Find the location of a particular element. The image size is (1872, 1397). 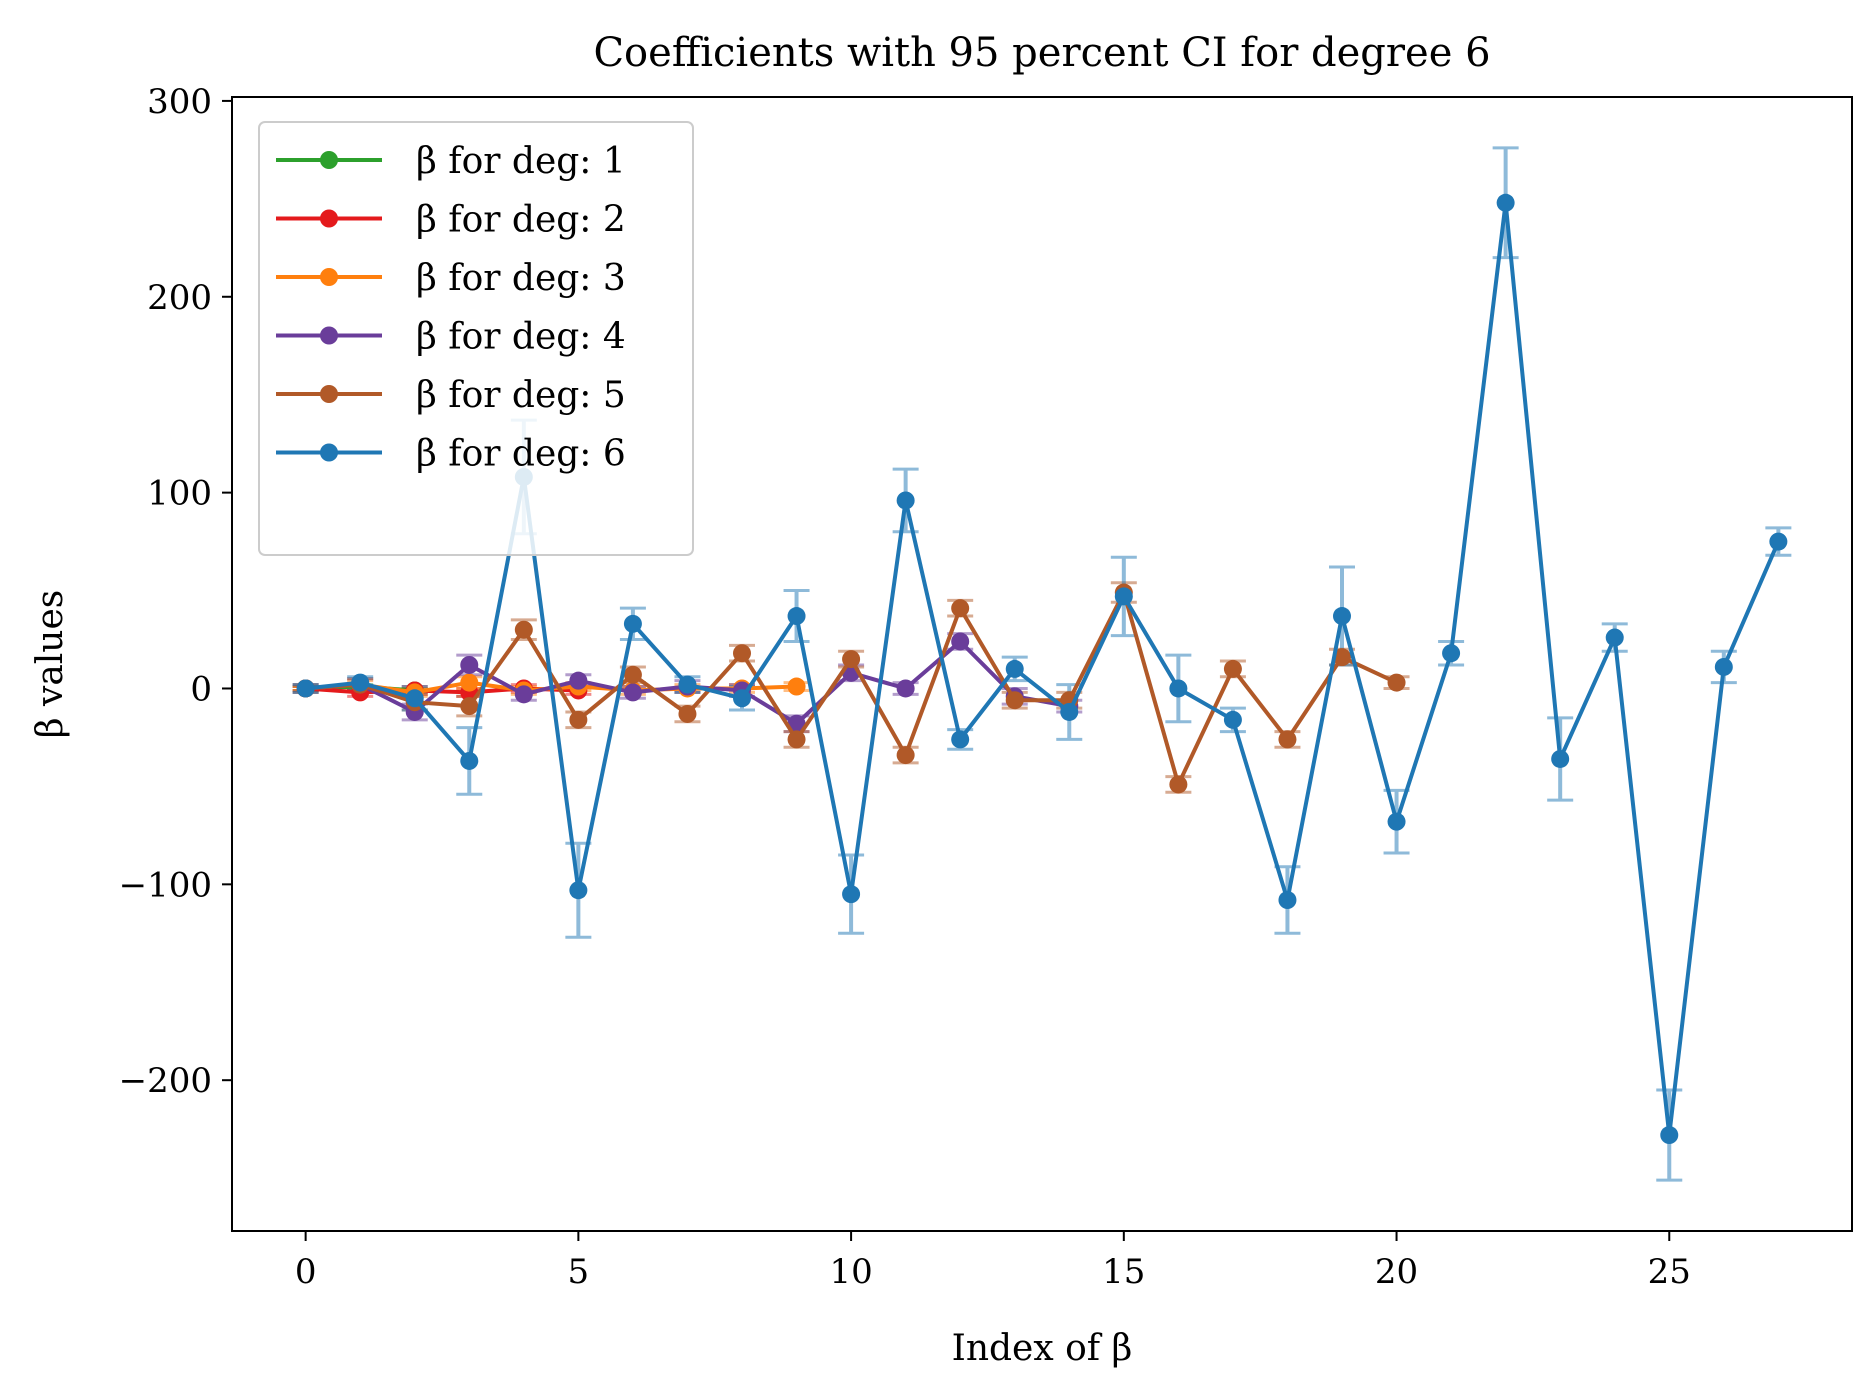

x-tick-label: 20 is located at coordinates (1396, 1272).